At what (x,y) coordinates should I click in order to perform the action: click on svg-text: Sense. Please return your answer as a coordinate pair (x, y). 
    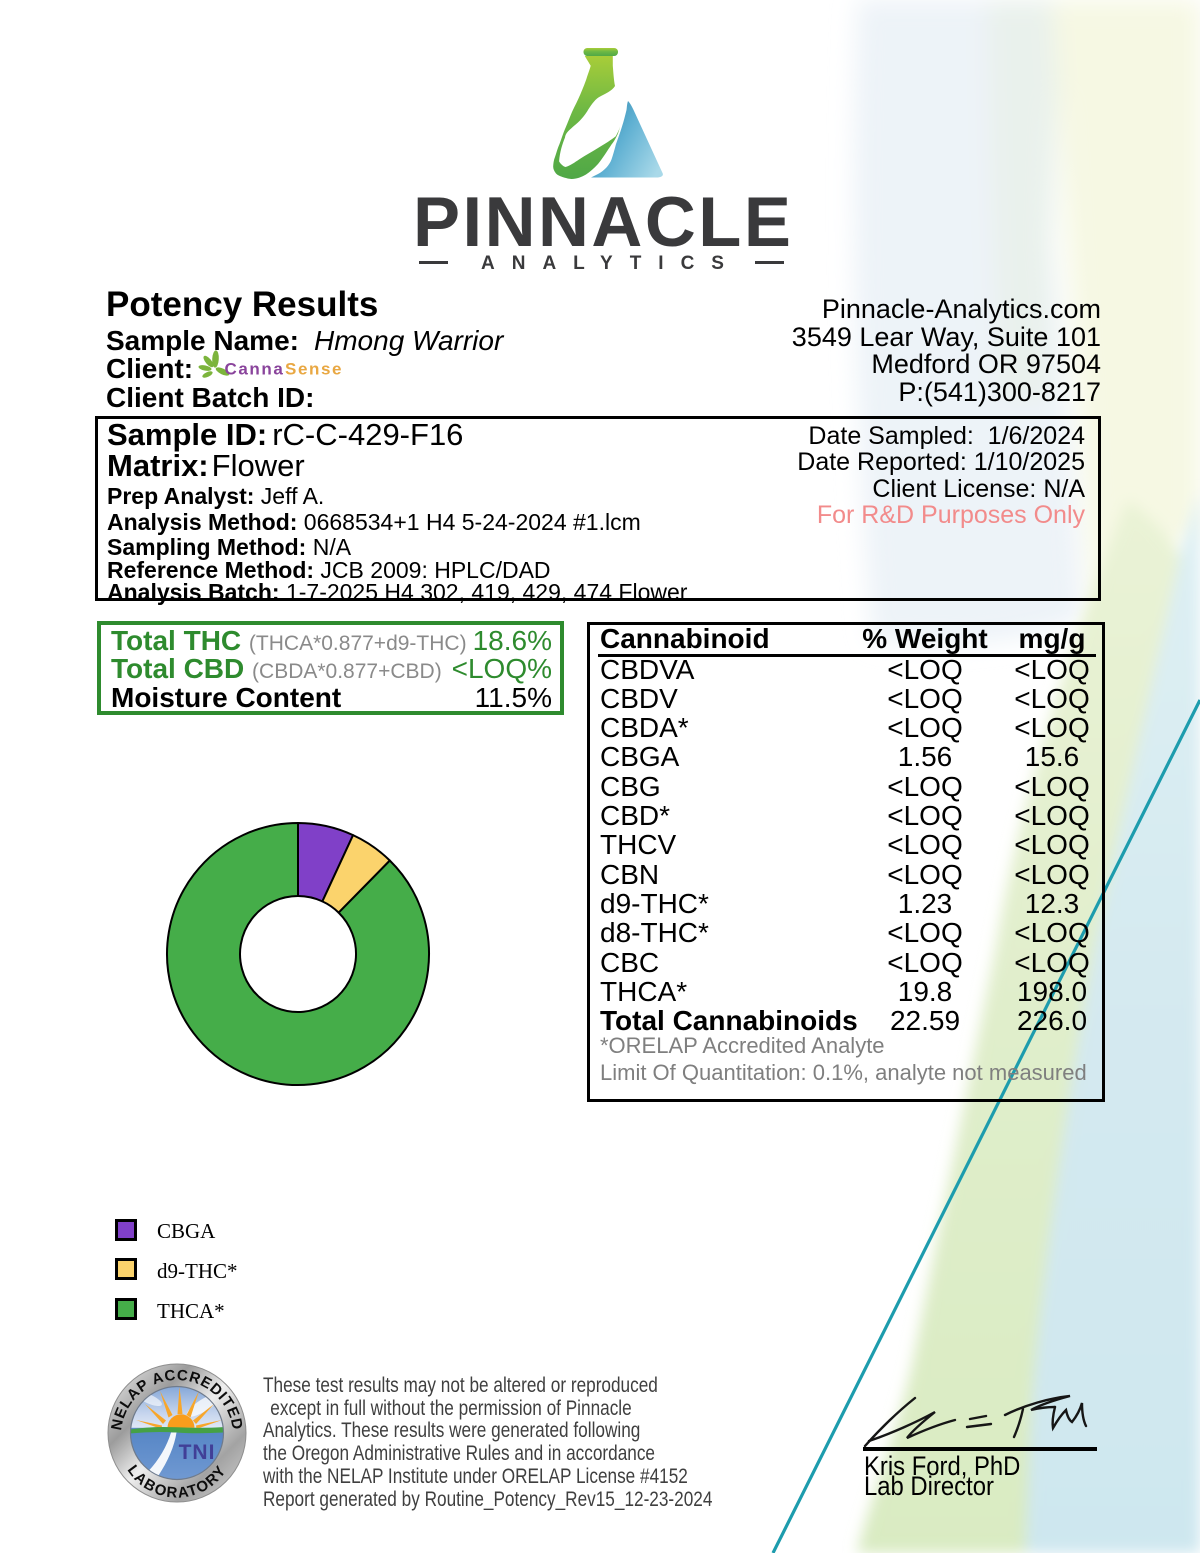
    Looking at the image, I should click on (314, 369).